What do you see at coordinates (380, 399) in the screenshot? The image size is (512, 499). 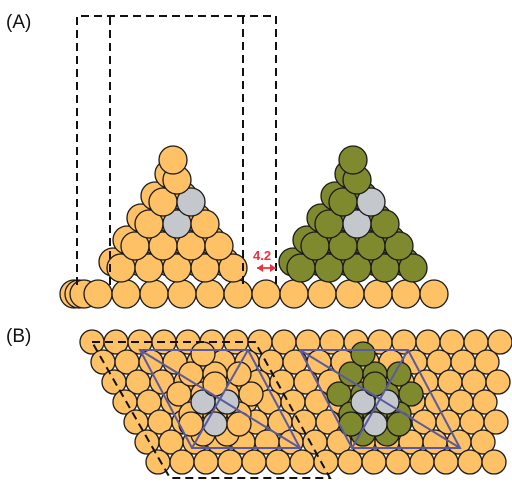 I see `unit-cell-right` at bounding box center [380, 399].